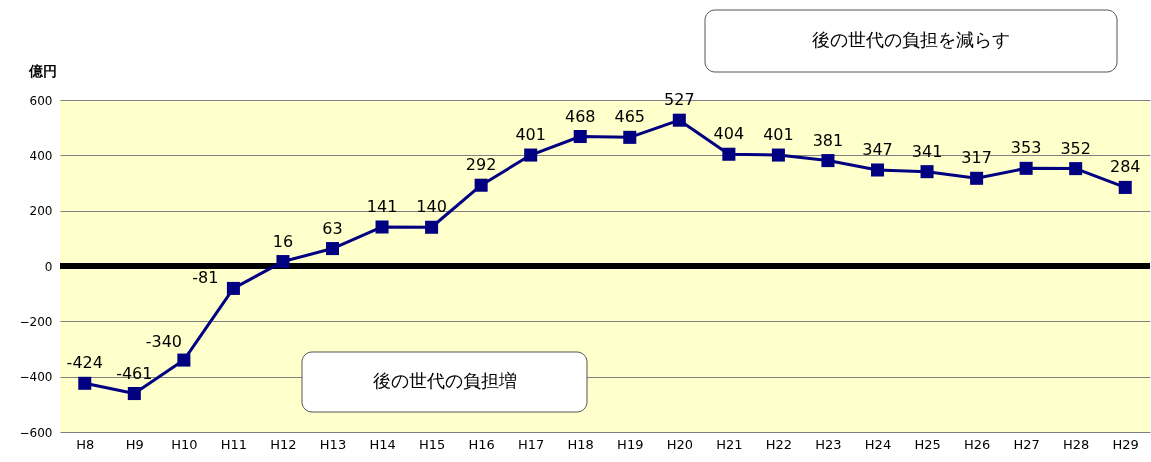 The height and width of the screenshot is (462, 1151). What do you see at coordinates (164, 342) in the screenshot?
I see `data-label: -340` at bounding box center [164, 342].